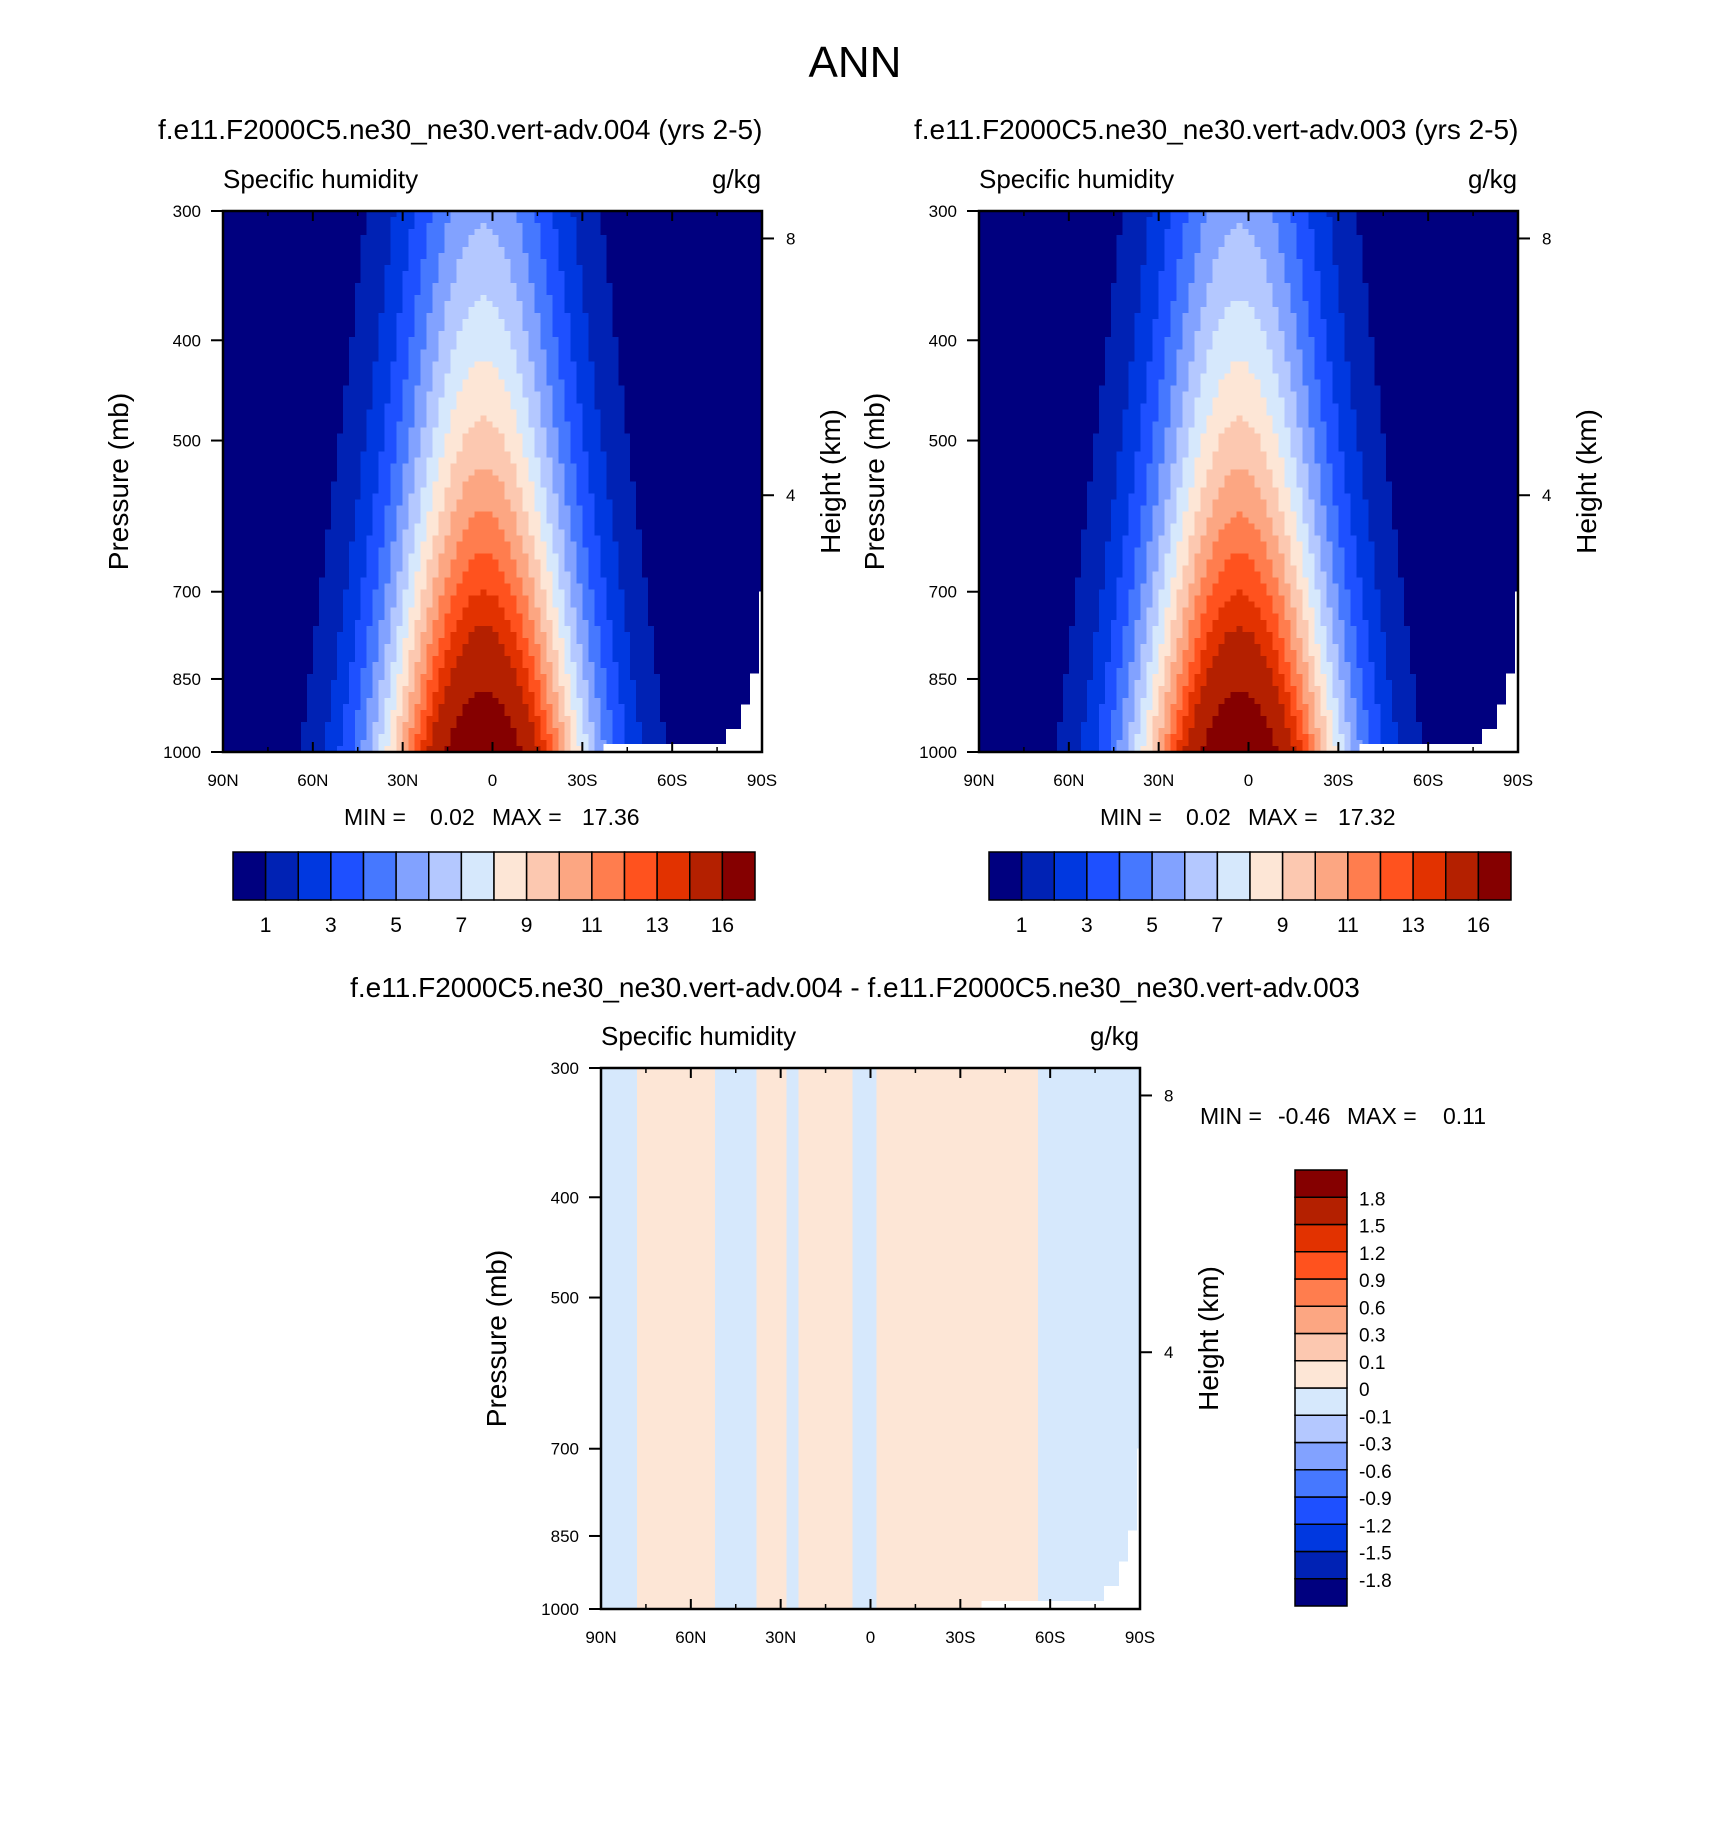 This screenshot has width=1710, height=1830. Describe the element at coordinates (527, 817) in the screenshot. I see `panel1-max-label: MAX =` at that location.